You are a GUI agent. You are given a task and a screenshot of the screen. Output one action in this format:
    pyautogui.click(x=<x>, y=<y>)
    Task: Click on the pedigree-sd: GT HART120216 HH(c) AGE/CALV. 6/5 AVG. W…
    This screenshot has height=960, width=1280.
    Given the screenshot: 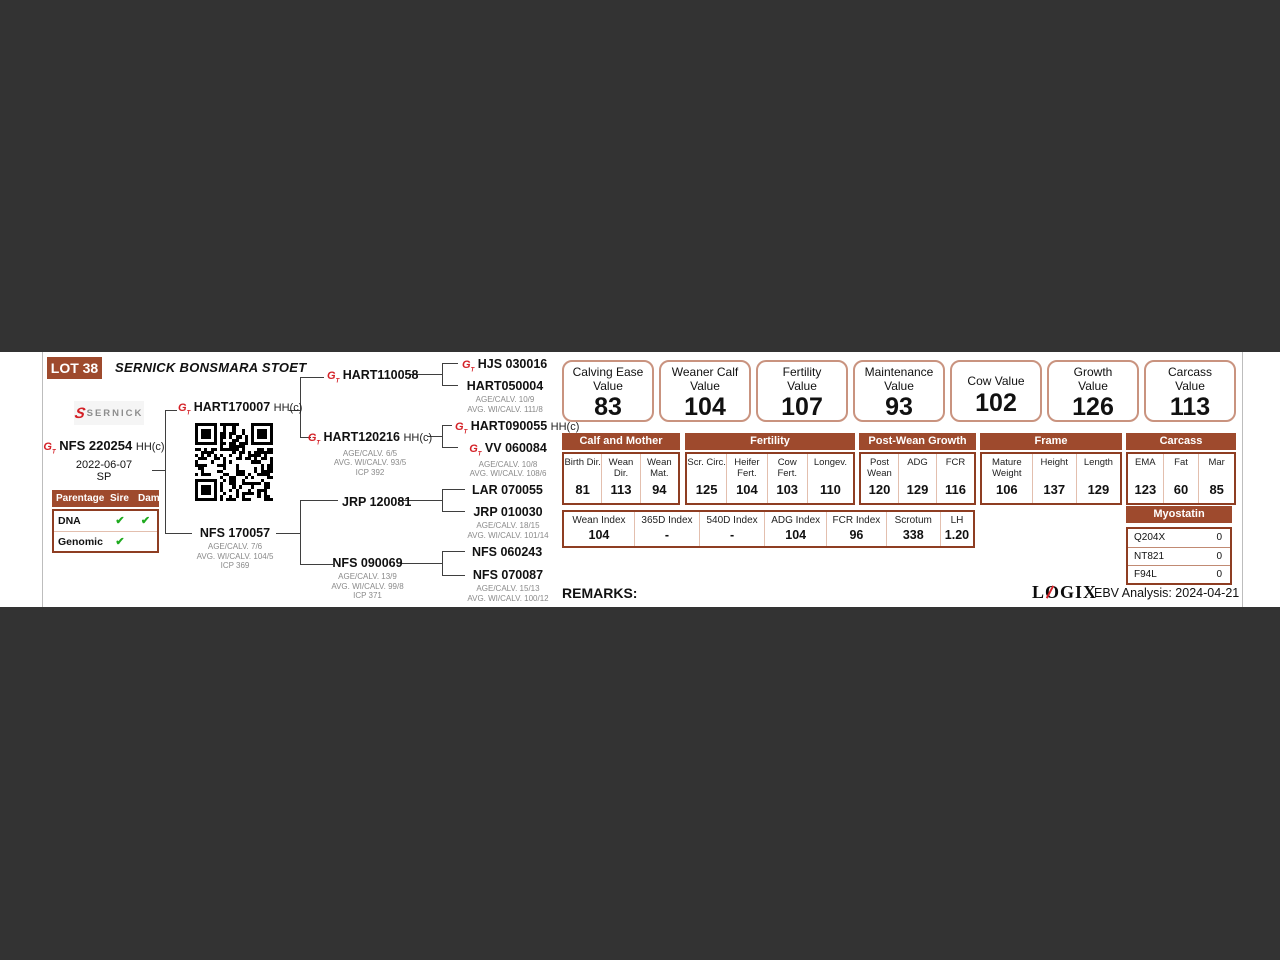 What is the action you would take?
    pyautogui.click(x=370, y=453)
    